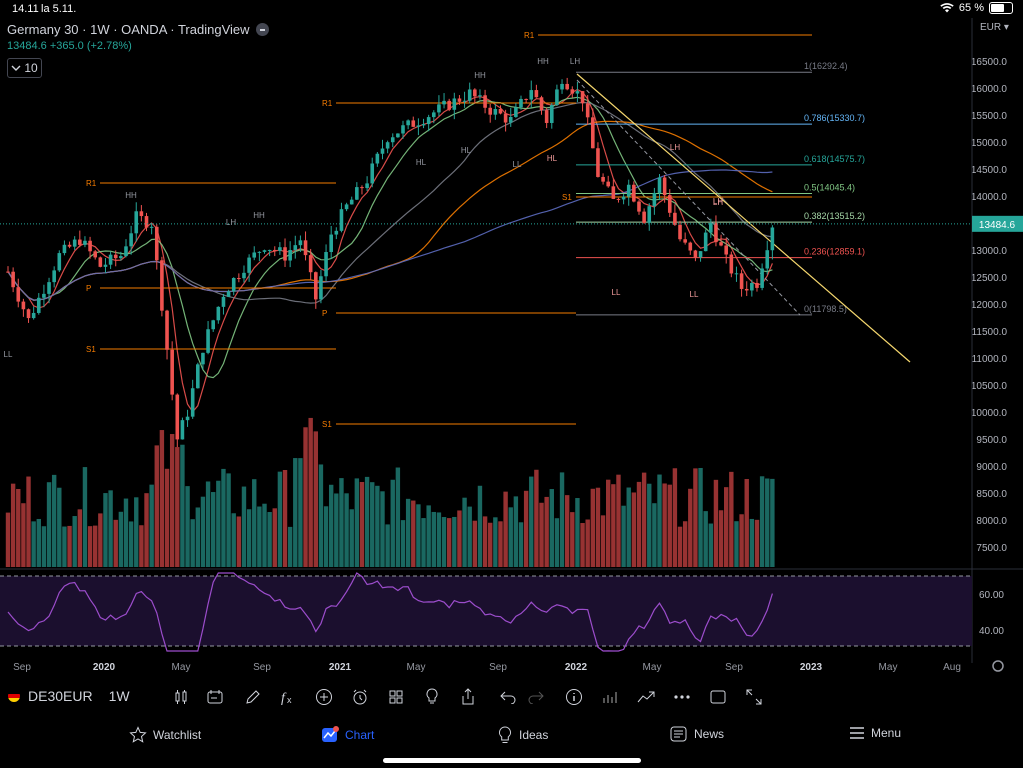  I want to click on price-tick-label: 8000.0, so click(991, 521).